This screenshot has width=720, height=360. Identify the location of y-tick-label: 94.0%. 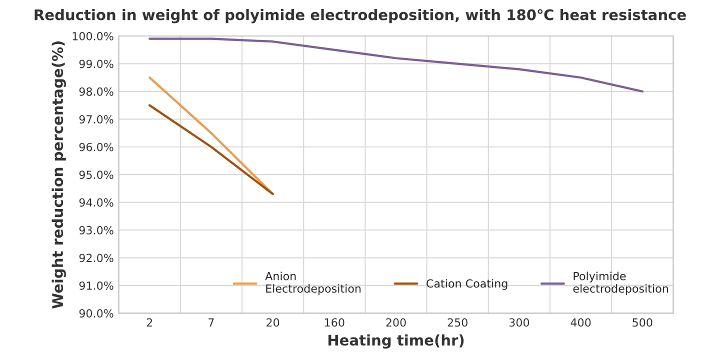
(96, 202).